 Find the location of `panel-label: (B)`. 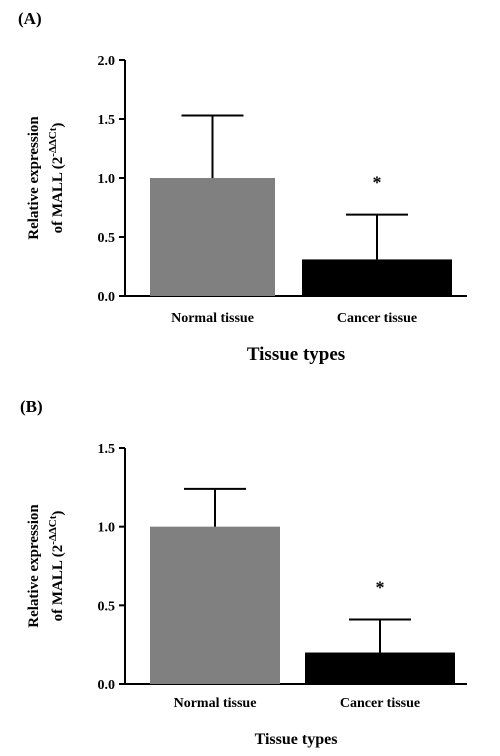

panel-label: (B) is located at coordinates (31, 406).